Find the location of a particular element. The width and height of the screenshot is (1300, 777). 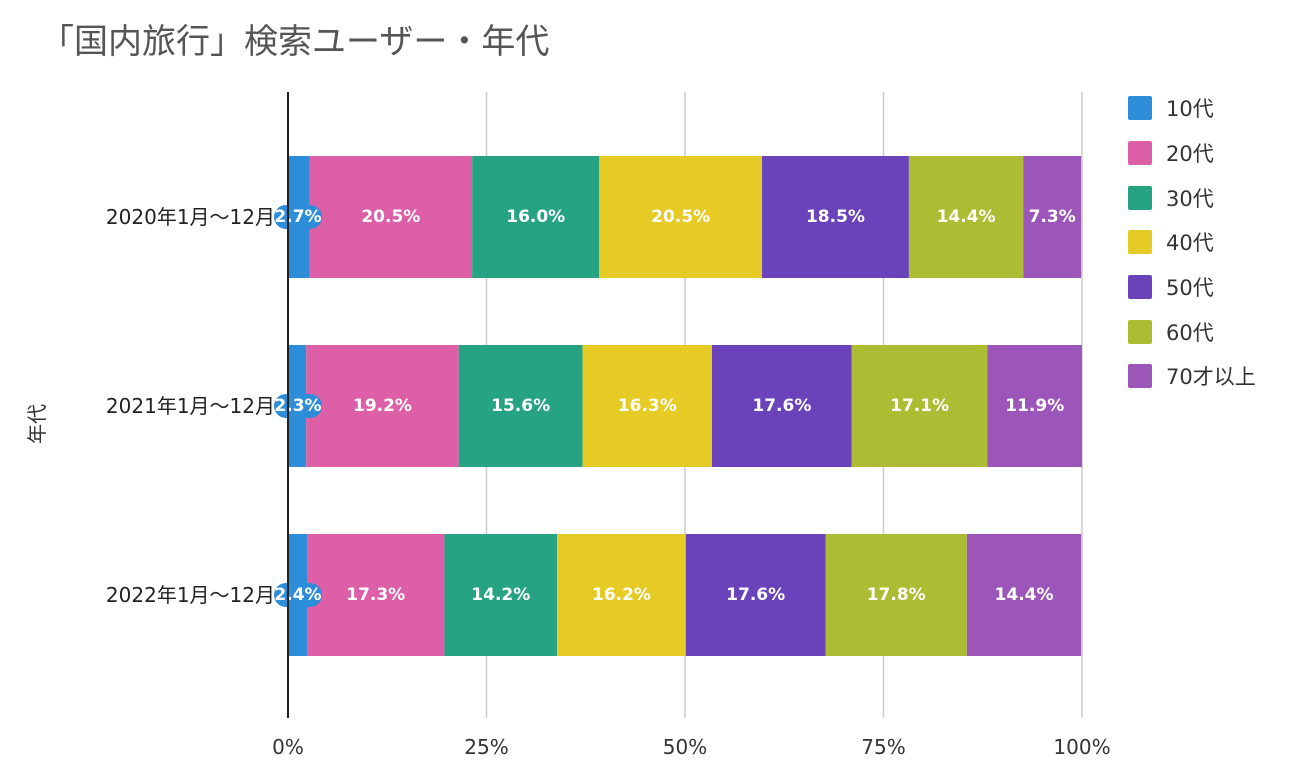

legend-item: 70才以上 is located at coordinates (1192, 376).